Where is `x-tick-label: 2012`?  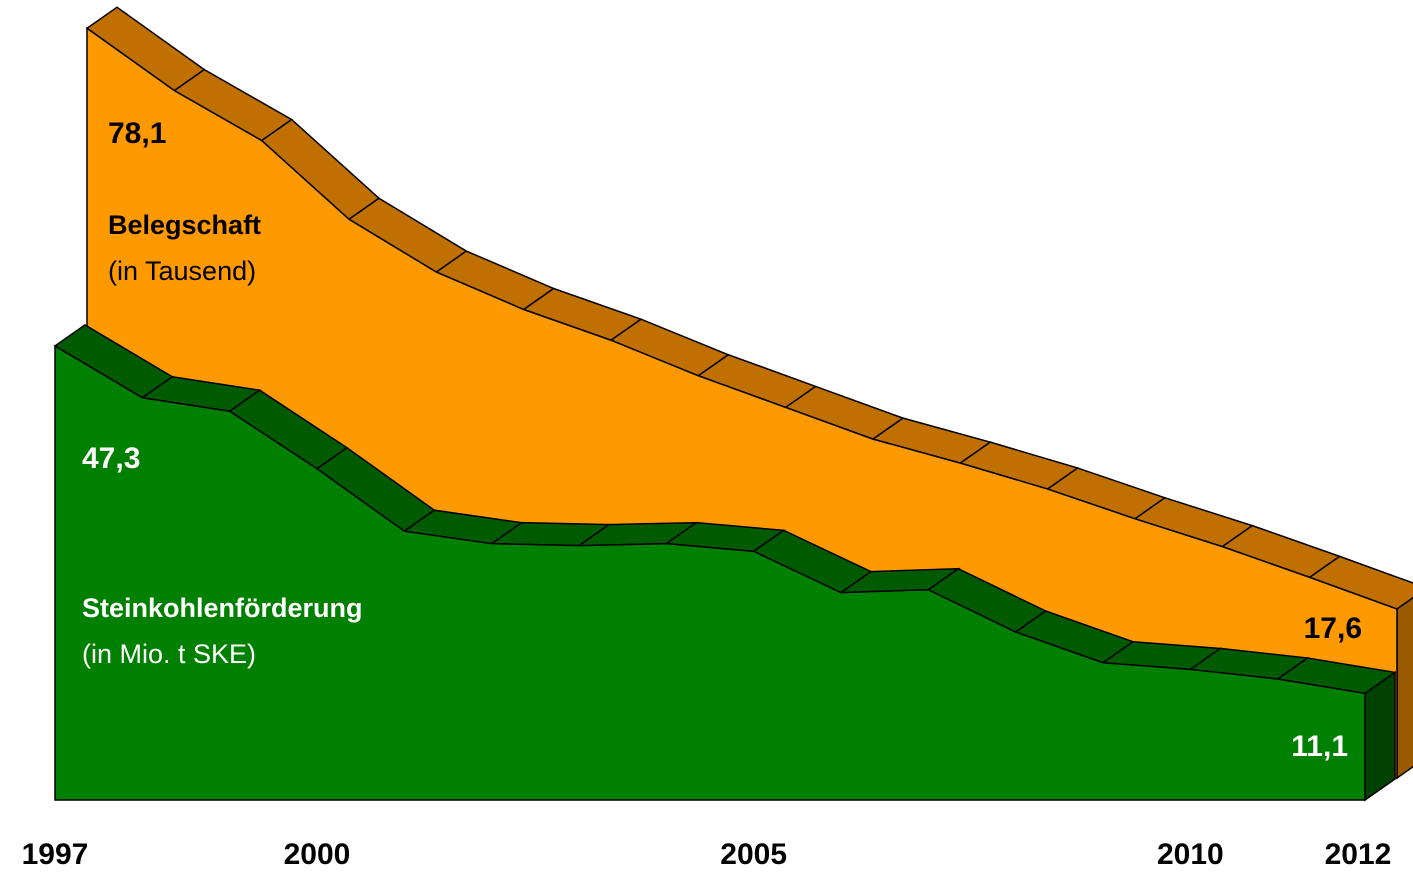
x-tick-label: 2012 is located at coordinates (1358, 854).